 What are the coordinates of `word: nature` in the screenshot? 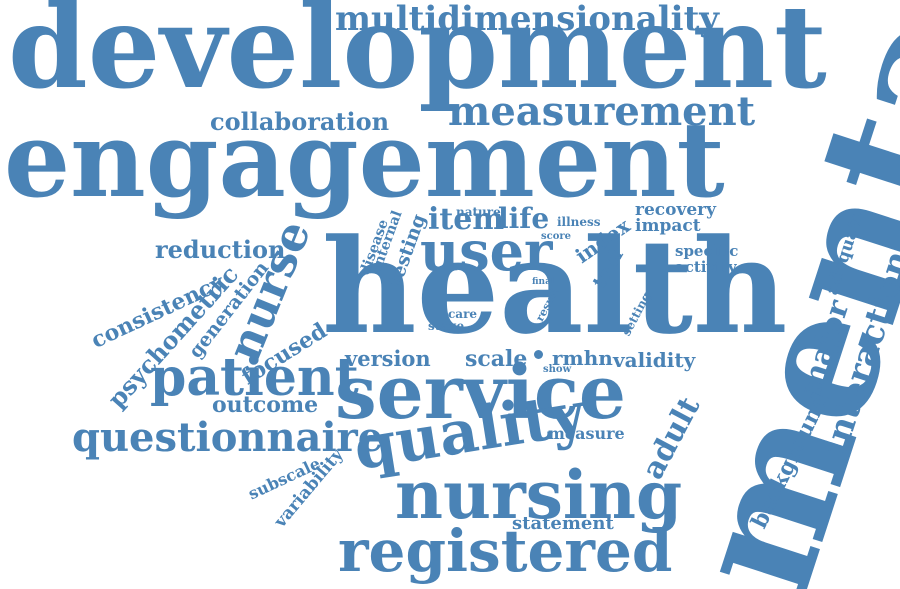 It's located at (478, 212).